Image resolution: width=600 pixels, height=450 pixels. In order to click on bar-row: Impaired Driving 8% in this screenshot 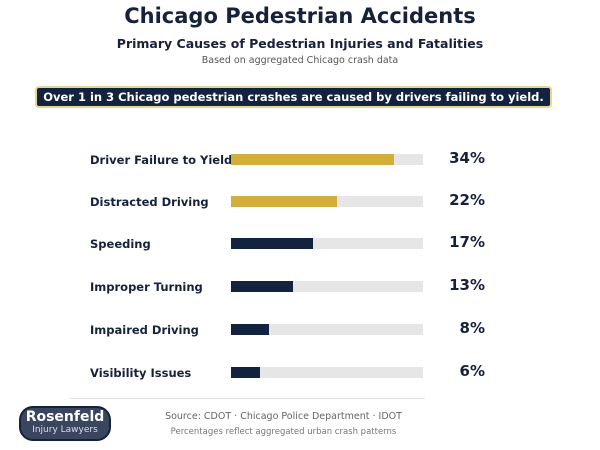, I will do `click(300, 329)`.